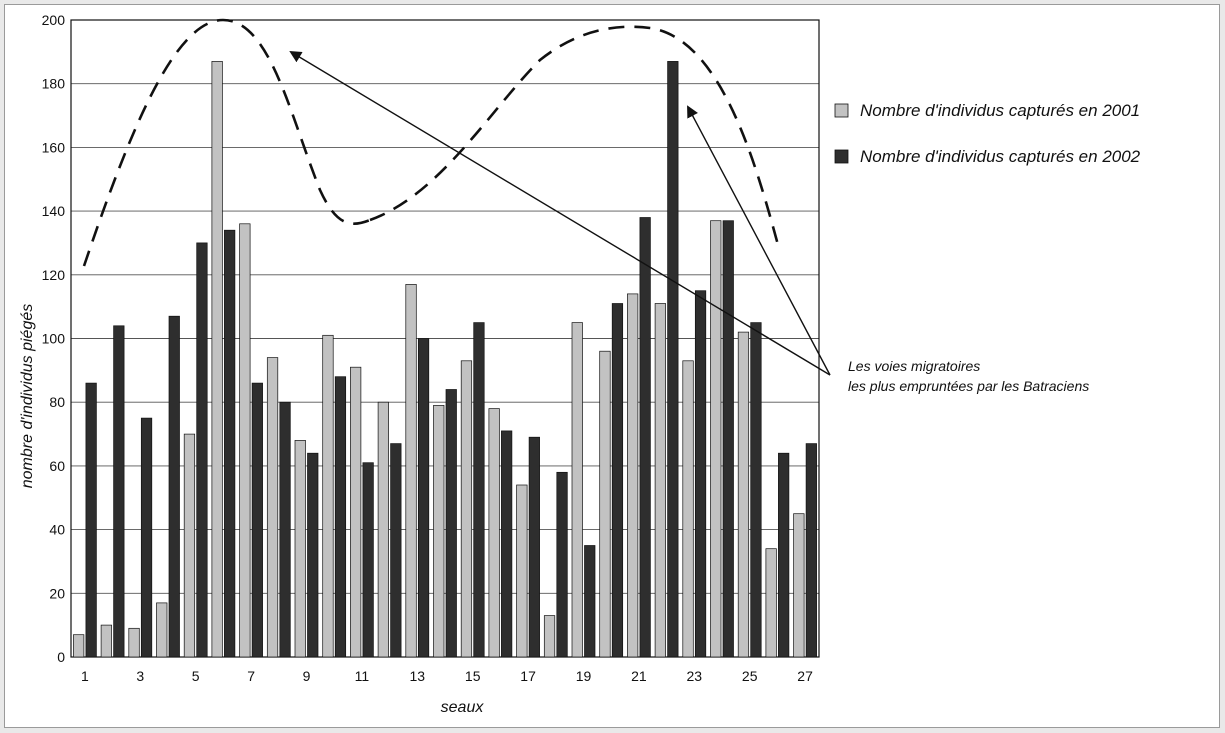 The width and height of the screenshot is (1225, 733). I want to click on x-tick-label: 23, so click(695, 676).